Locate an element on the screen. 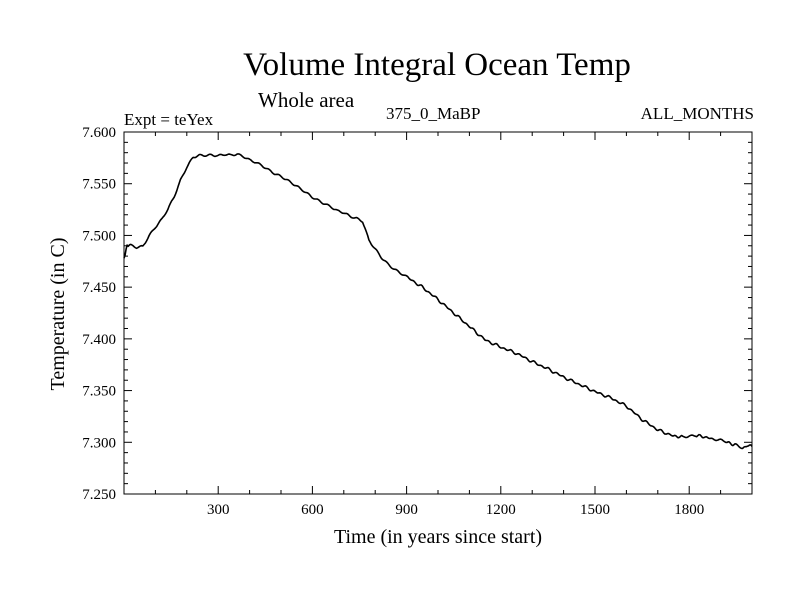 Image resolution: width=800 pixels, height=600 pixels. y-tick-label: 7.350 is located at coordinates (99, 392).